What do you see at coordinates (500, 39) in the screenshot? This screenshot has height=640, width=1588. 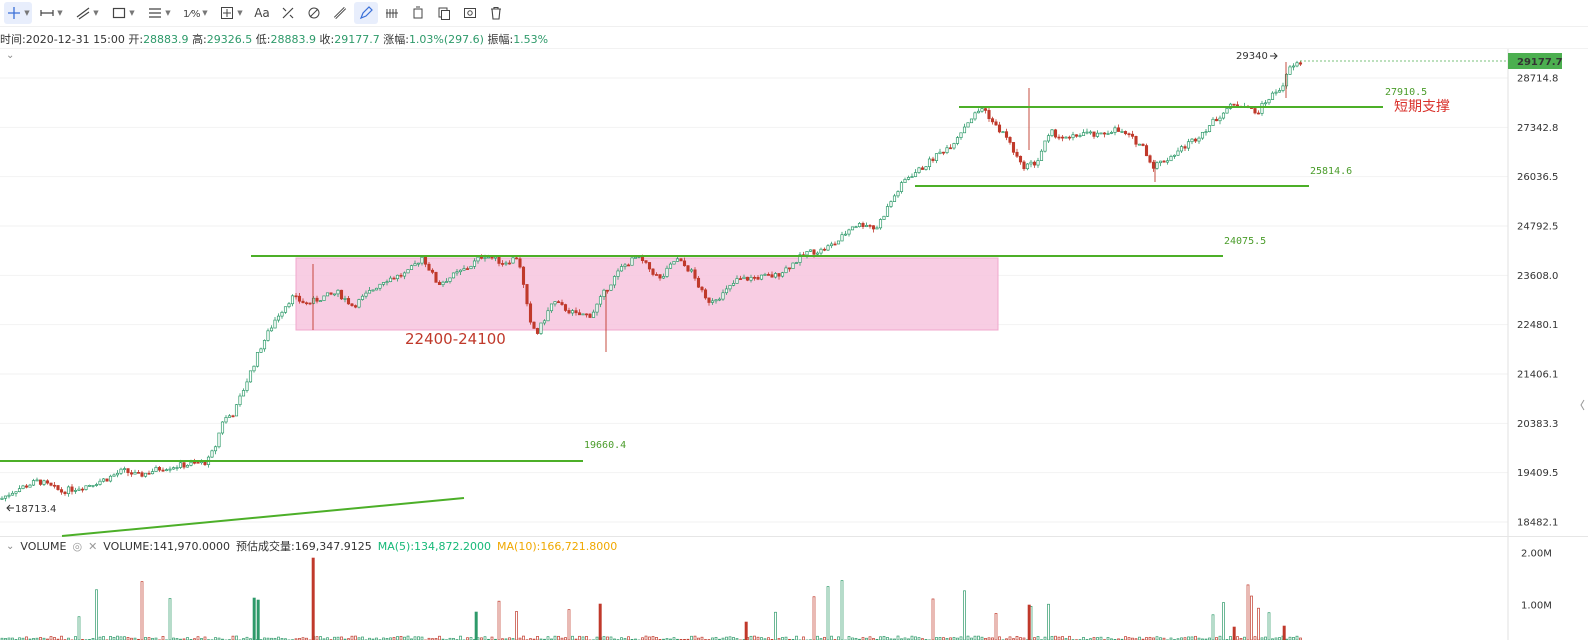 I see `amplitude-label: 振幅:` at bounding box center [500, 39].